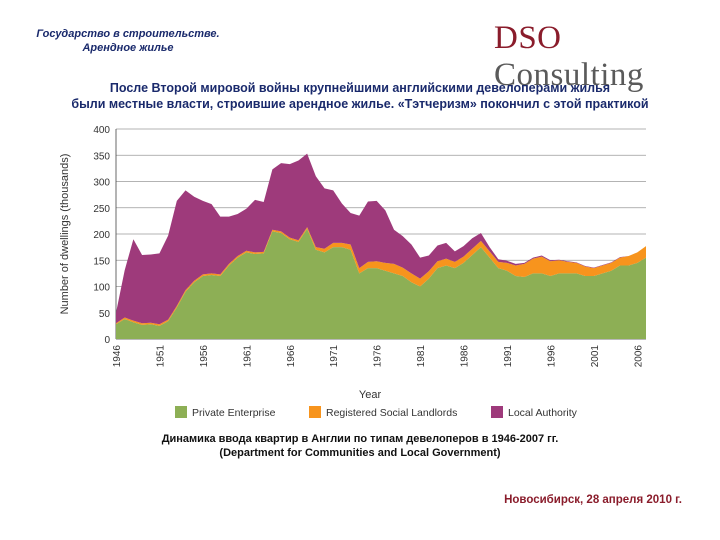 Image resolution: width=720 pixels, height=540 pixels. I want to click on y-tick-250: 250, so click(101, 209).